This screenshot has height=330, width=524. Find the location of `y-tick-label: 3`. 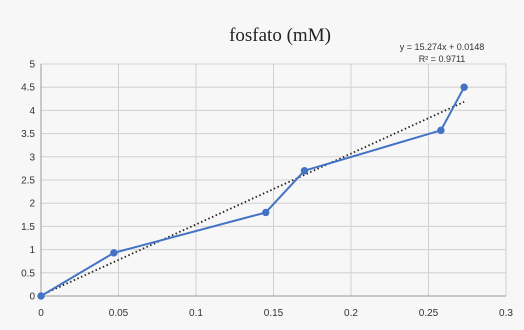

y-tick-label: 3 is located at coordinates (32, 157).